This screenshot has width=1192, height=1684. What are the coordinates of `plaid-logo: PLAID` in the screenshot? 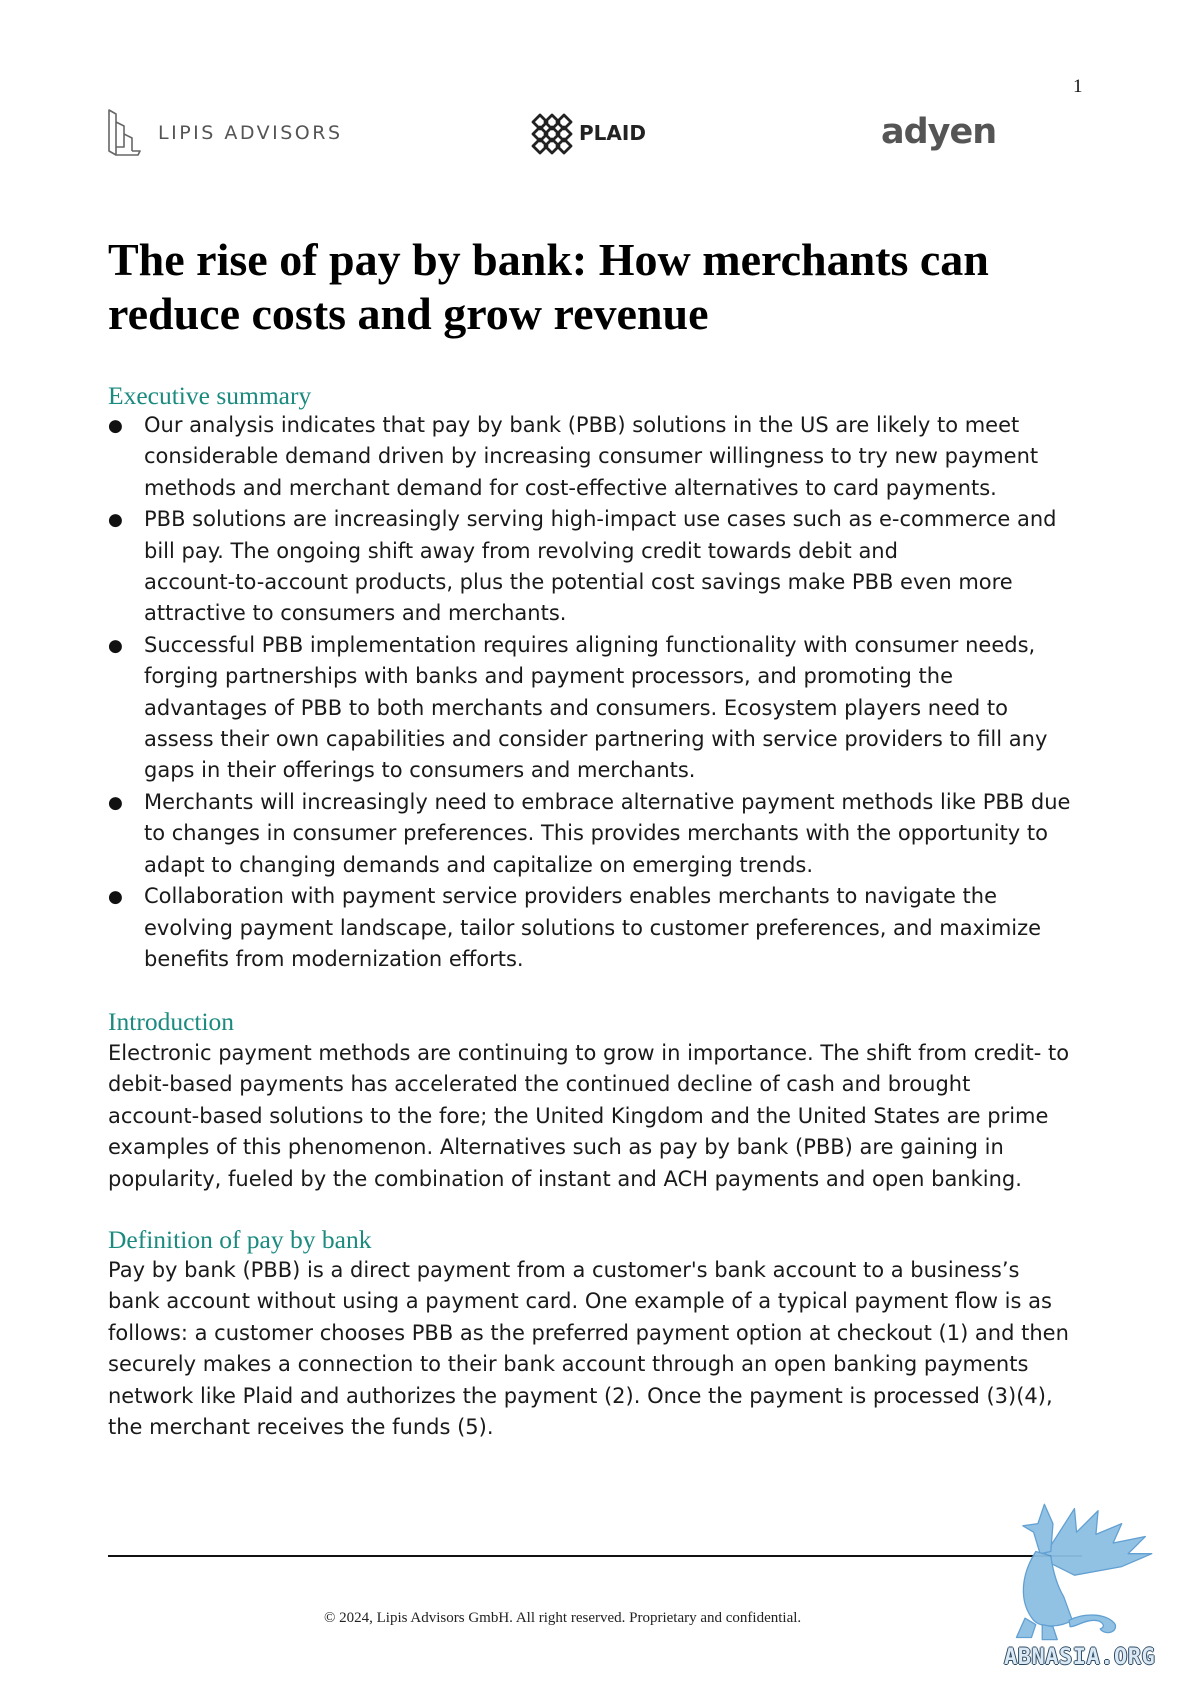 It's located at (591, 134).